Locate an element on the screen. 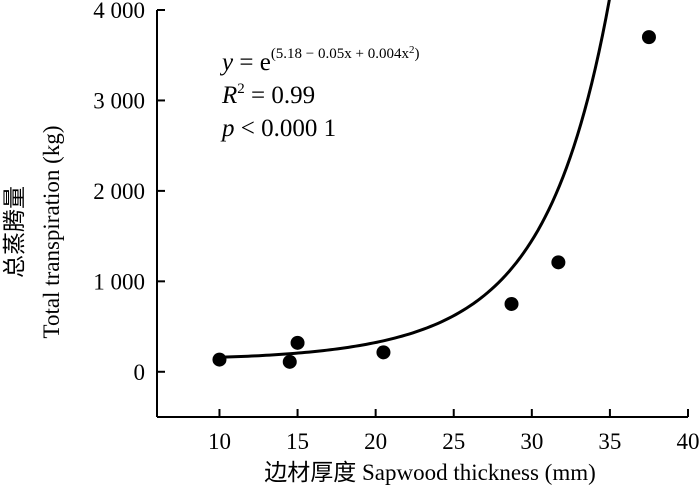 The height and width of the screenshot is (492, 700). x-tick-label: 20 is located at coordinates (375, 441).